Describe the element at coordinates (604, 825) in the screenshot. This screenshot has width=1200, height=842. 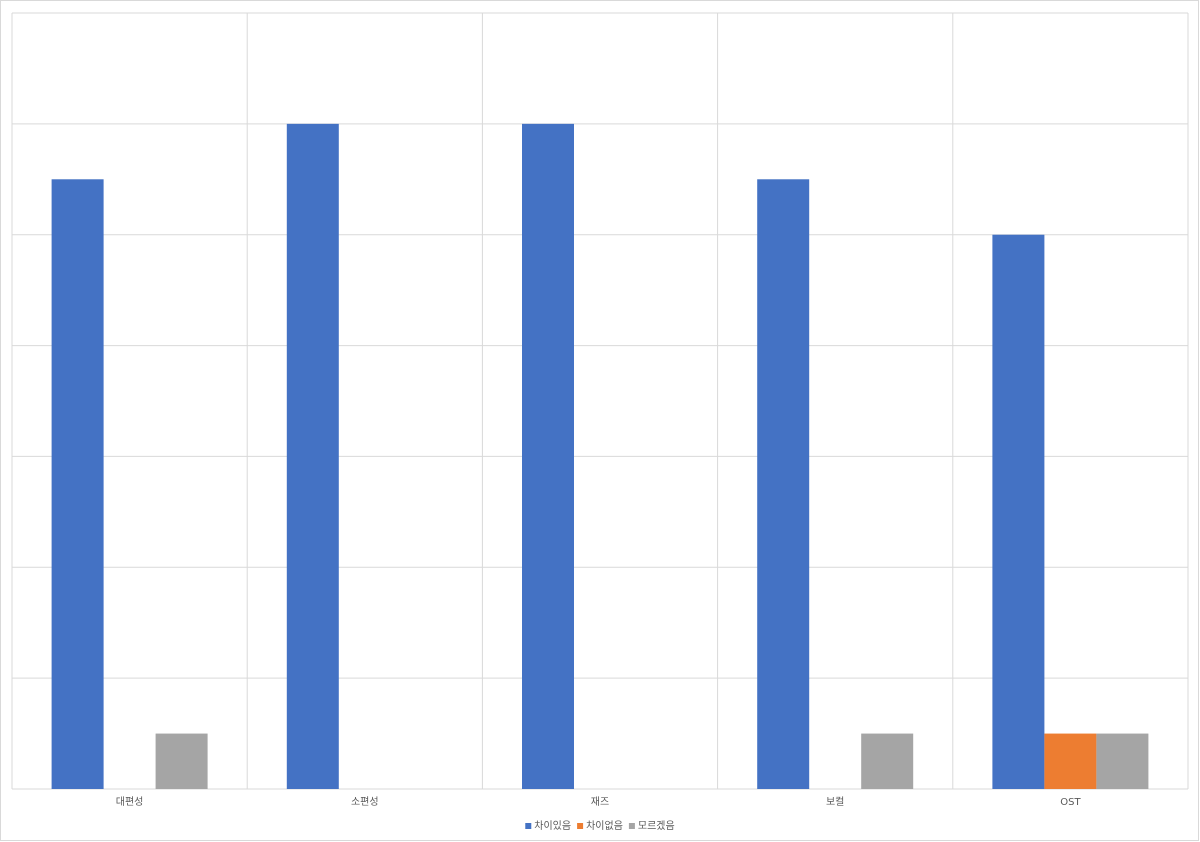
I see `legend-label: 차이없음` at that location.